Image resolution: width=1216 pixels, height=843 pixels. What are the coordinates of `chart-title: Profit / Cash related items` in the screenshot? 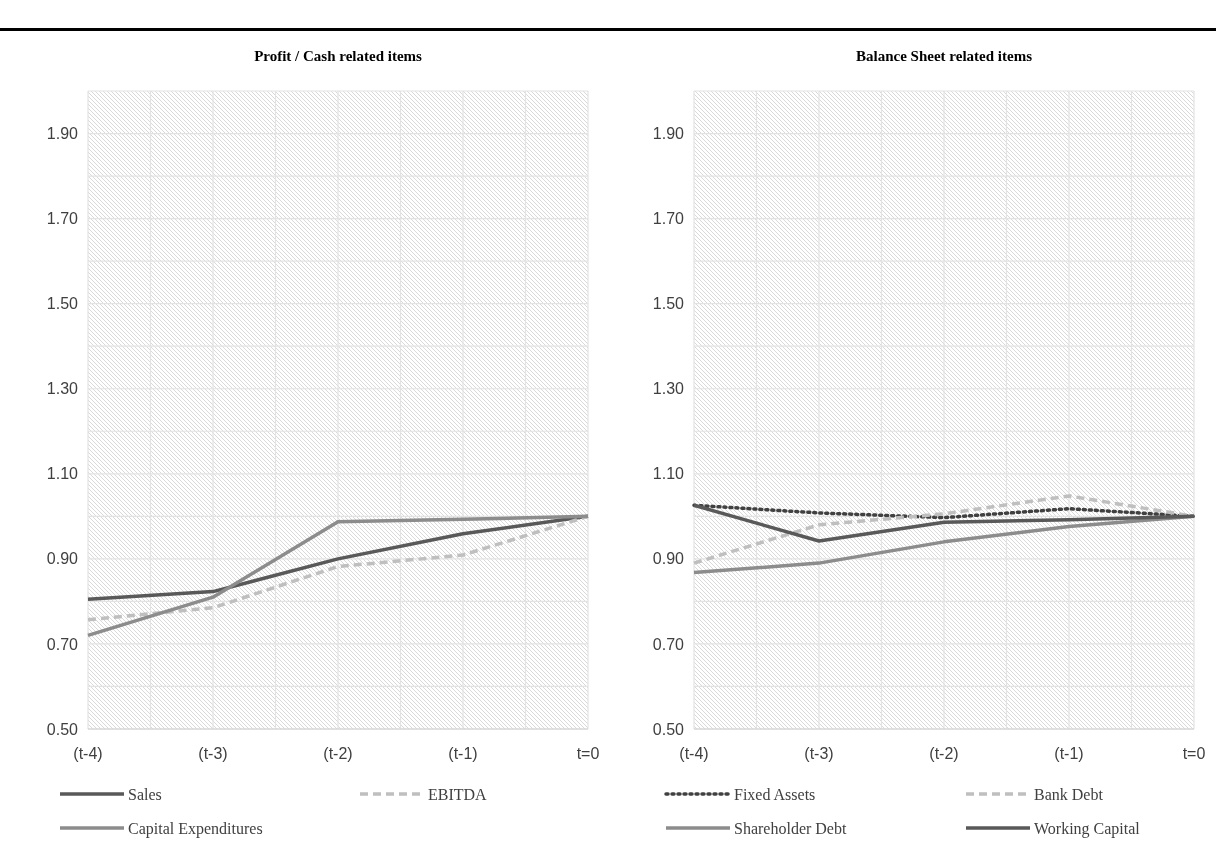 It's located at (338, 56).